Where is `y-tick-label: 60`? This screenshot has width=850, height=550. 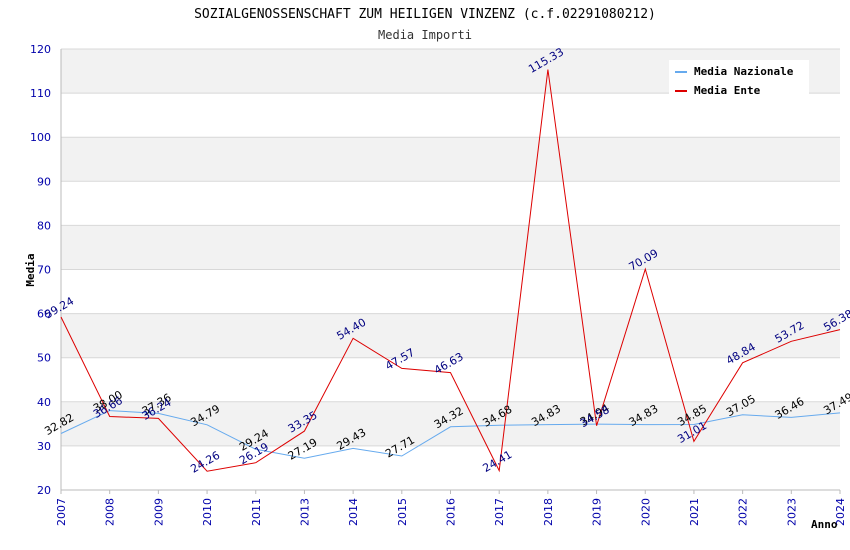 y-tick-label: 60 is located at coordinates (44, 314).